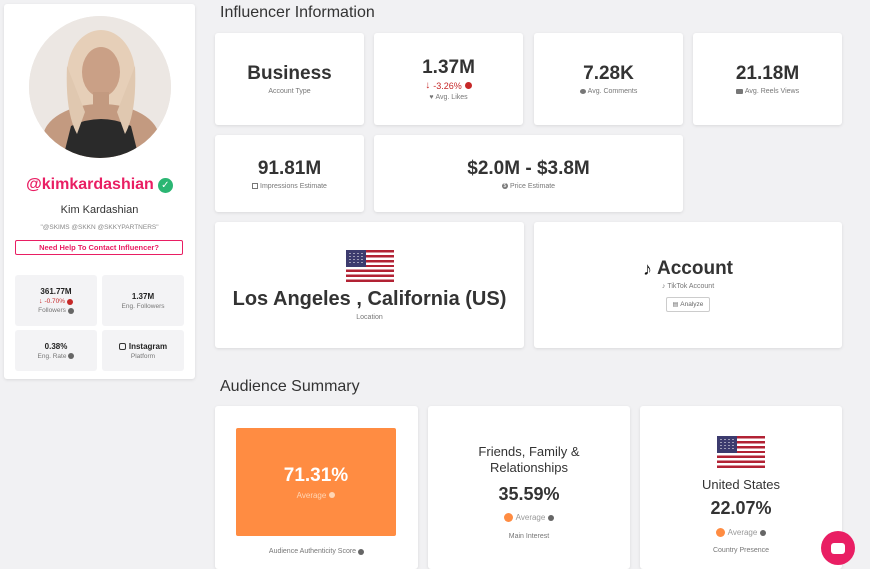 The image size is (870, 569). I want to click on eng-followers-label: Eng. Followers, so click(143, 306).